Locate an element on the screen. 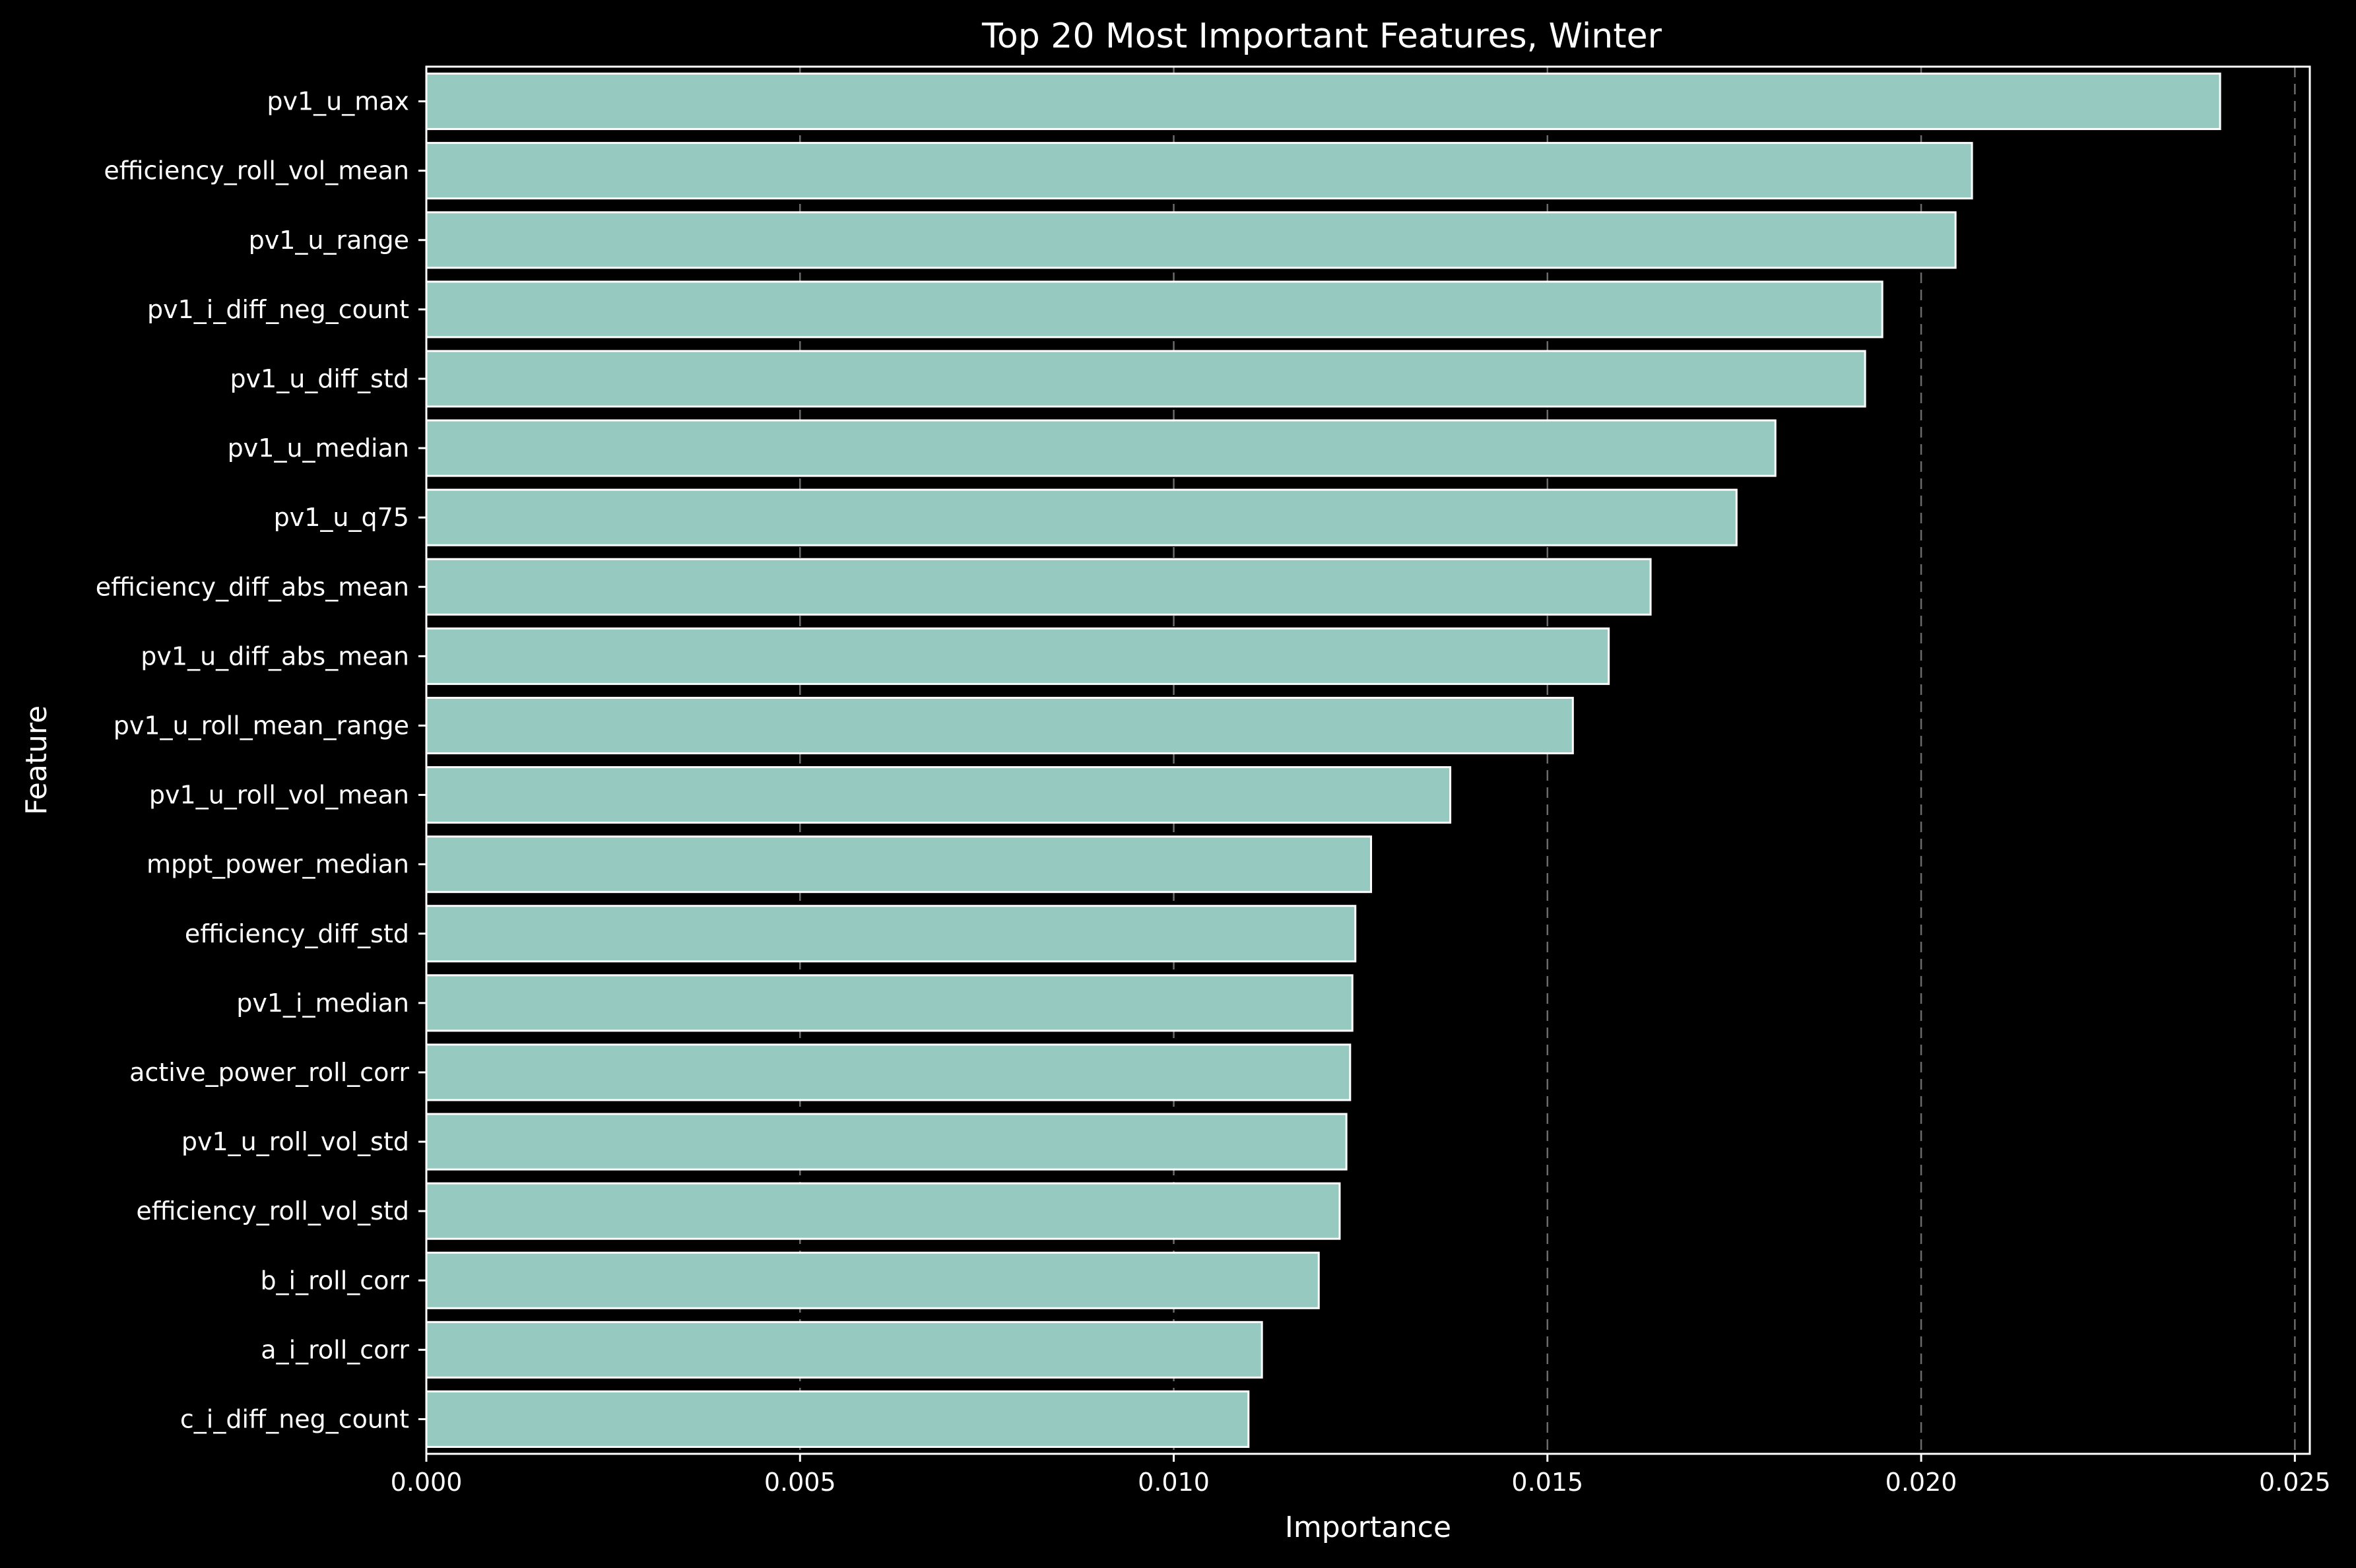 This screenshot has width=2356, height=1568. x-tick-label: 0.000 is located at coordinates (427, 1483).